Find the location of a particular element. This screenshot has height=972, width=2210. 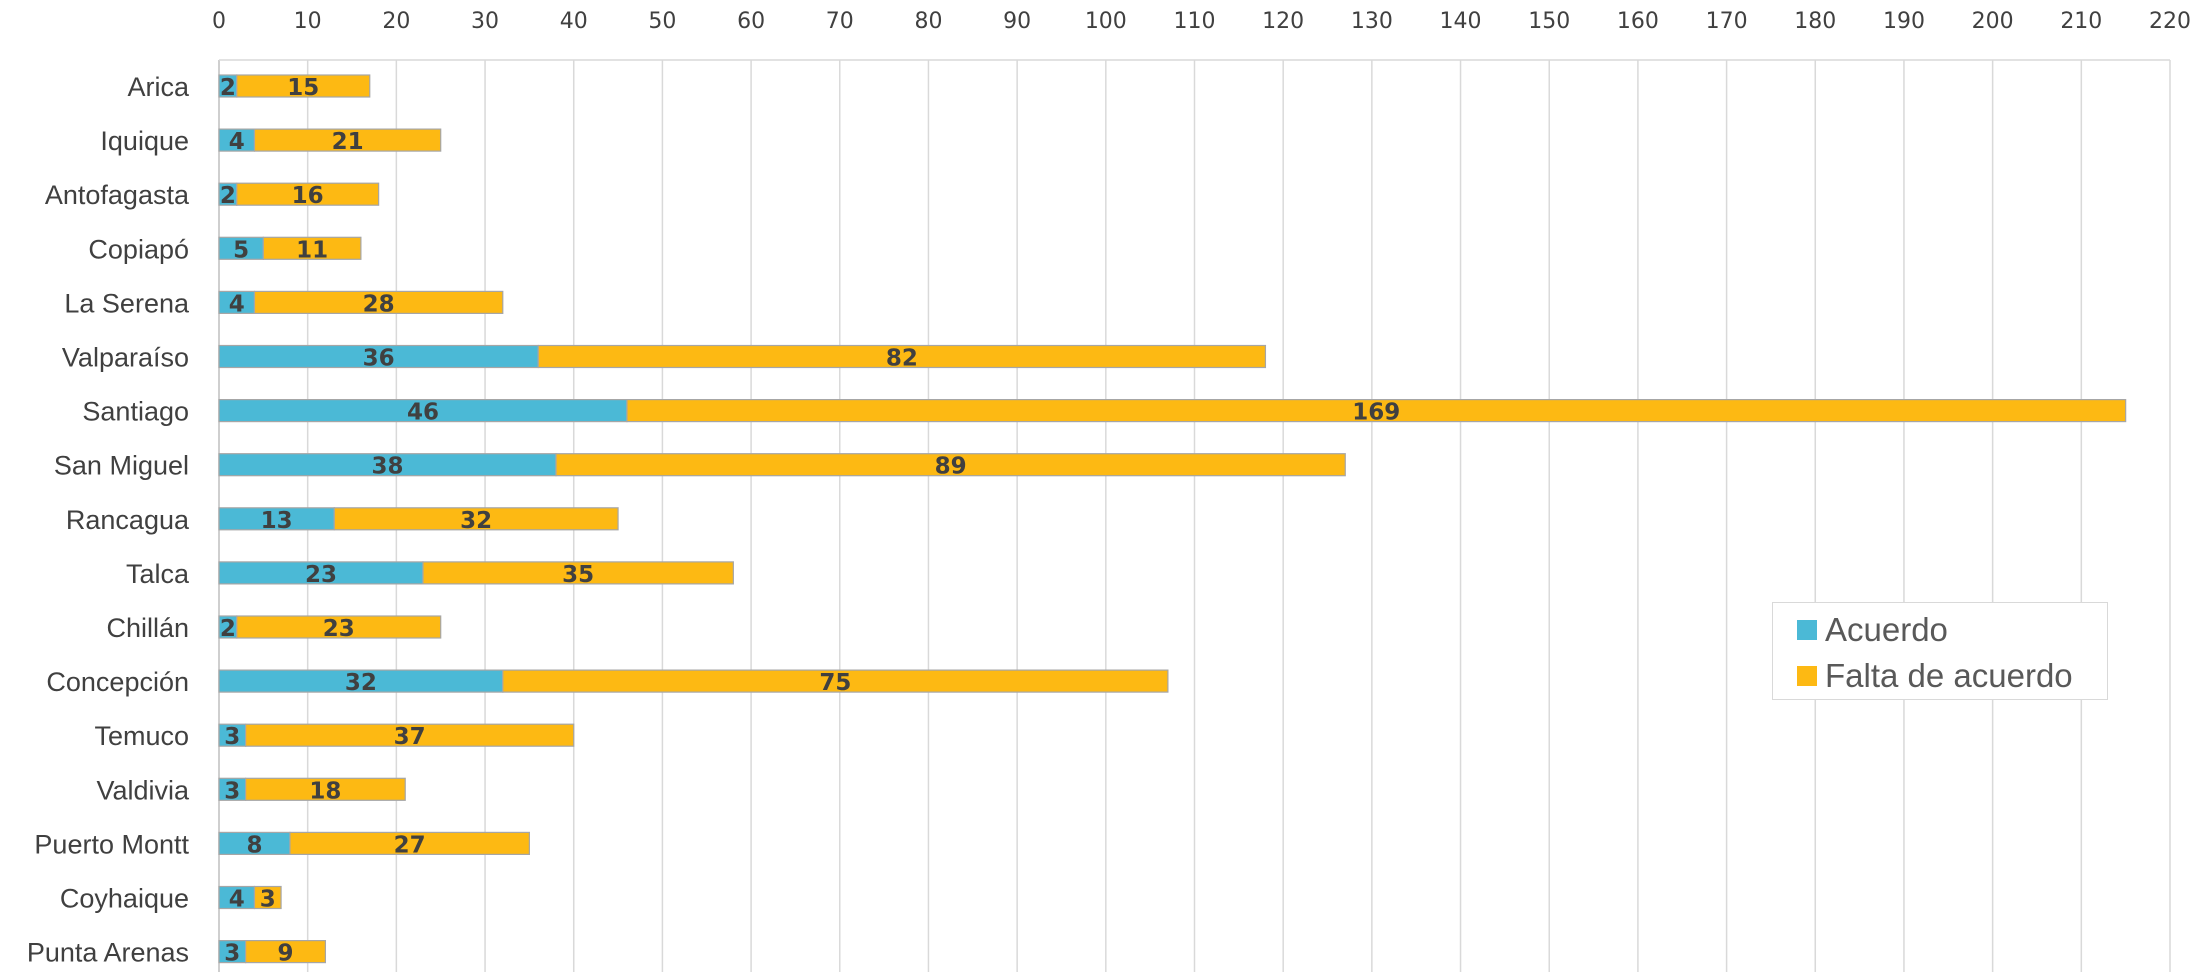

data-label-falta-de-acuerdo-rancagua: 32 is located at coordinates (476, 521).